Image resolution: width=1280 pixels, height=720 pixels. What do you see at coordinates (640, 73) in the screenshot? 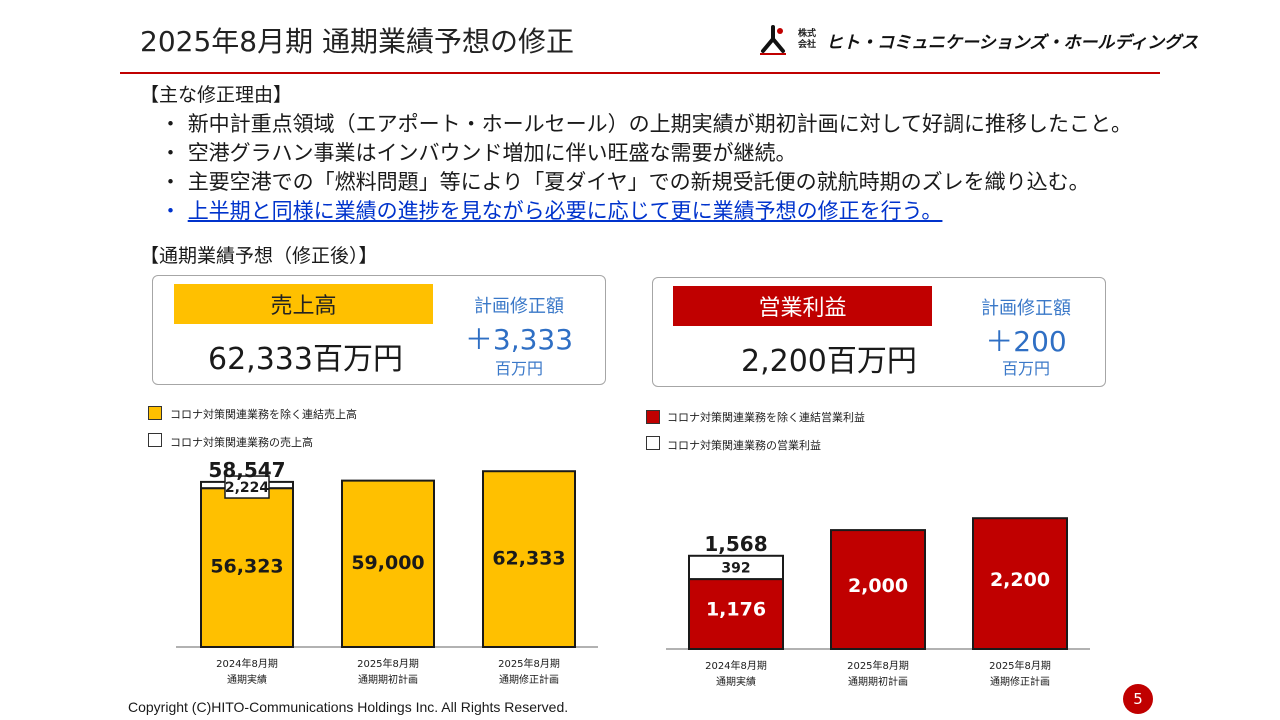
I see `header-divider` at bounding box center [640, 73].